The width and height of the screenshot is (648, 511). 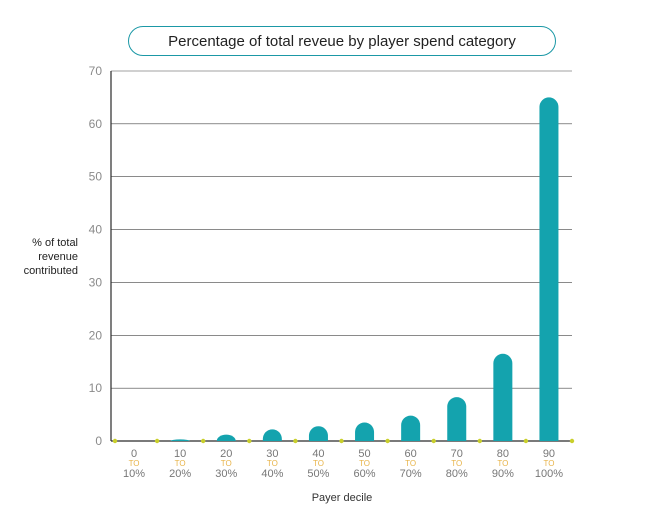 I want to click on x-tick-label: 70, so click(x=457, y=454).